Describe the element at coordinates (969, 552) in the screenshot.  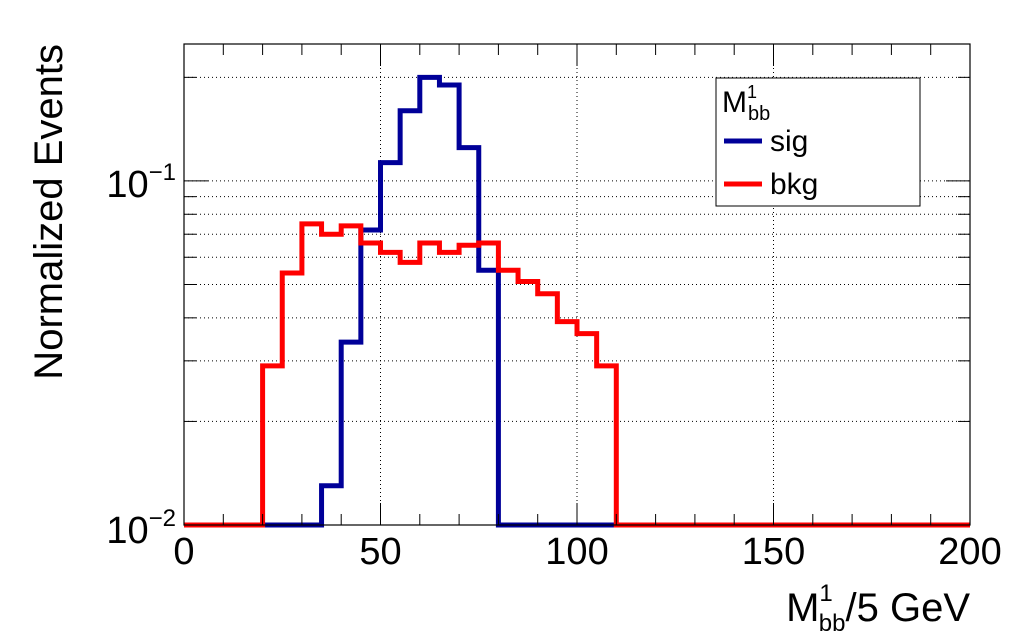
I see `x-tick-label: 200` at that location.